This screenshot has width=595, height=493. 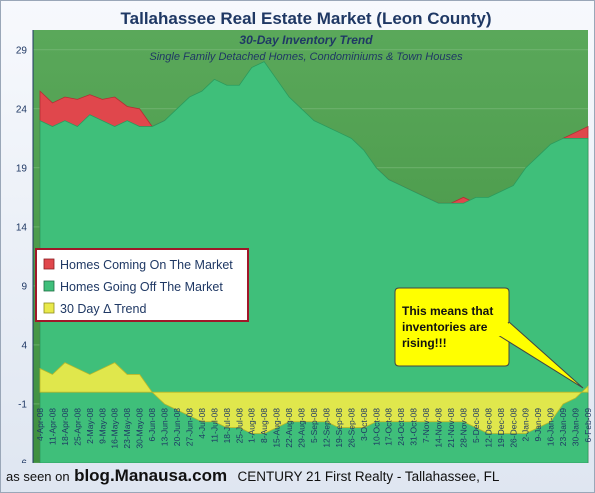 What do you see at coordinates (77, 427) in the screenshot?
I see `x-tick-label: 25-Apr-08` at bounding box center [77, 427].